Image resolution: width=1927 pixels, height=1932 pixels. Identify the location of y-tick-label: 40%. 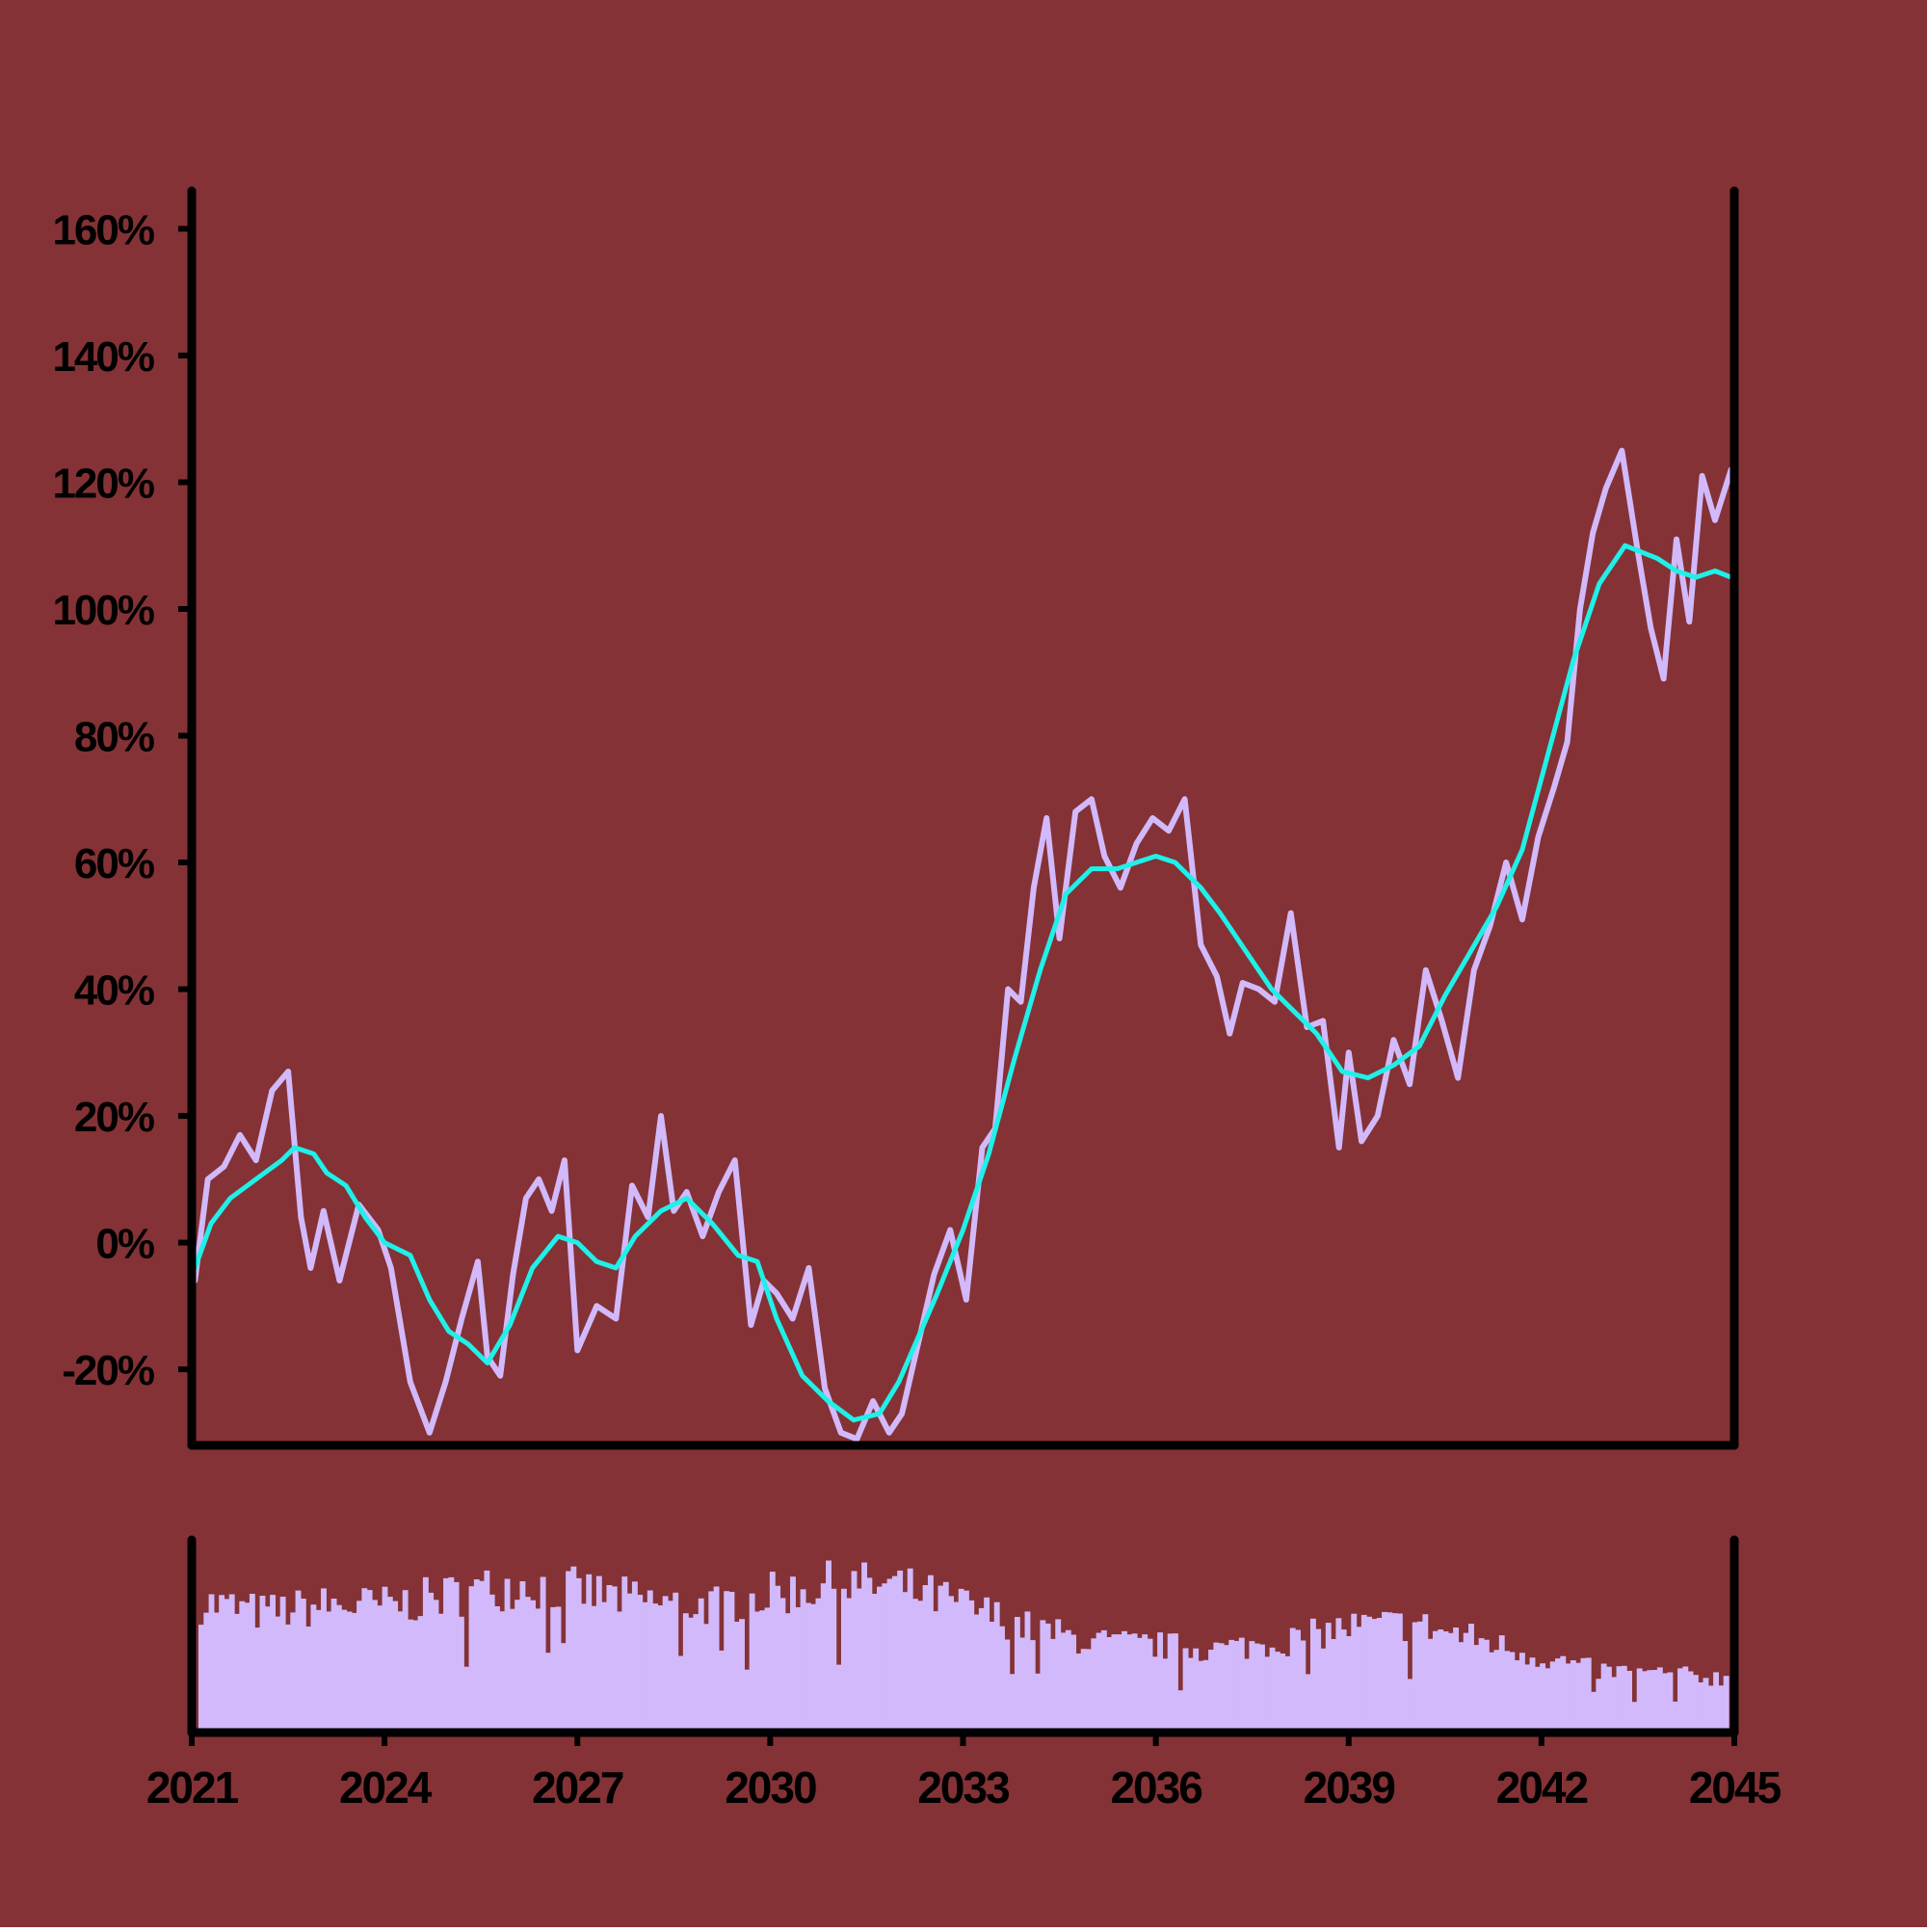
(114, 991).